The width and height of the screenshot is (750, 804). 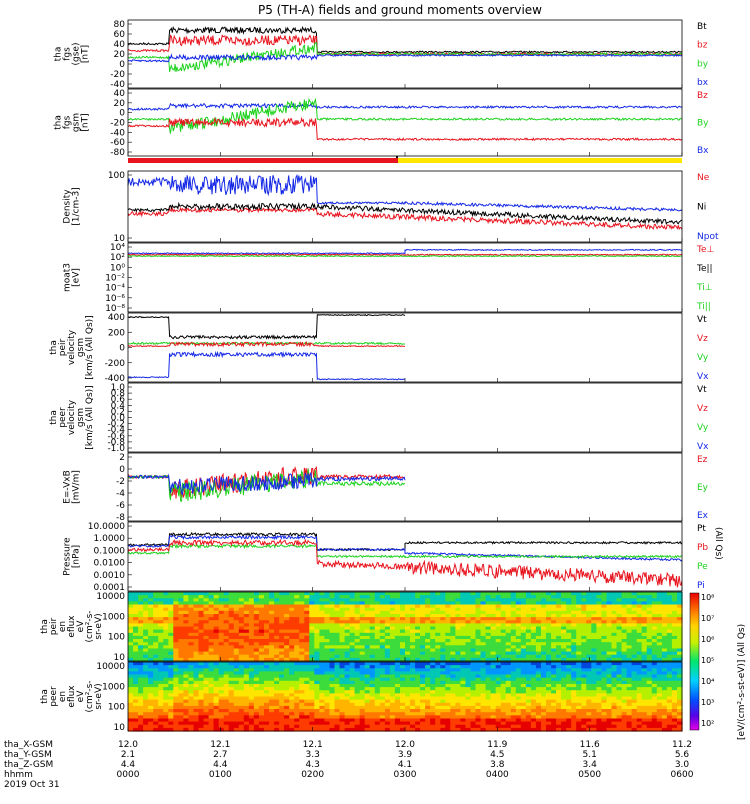 What do you see at coordinates (704, 269) in the screenshot?
I see `legend-Te||: Te||` at bounding box center [704, 269].